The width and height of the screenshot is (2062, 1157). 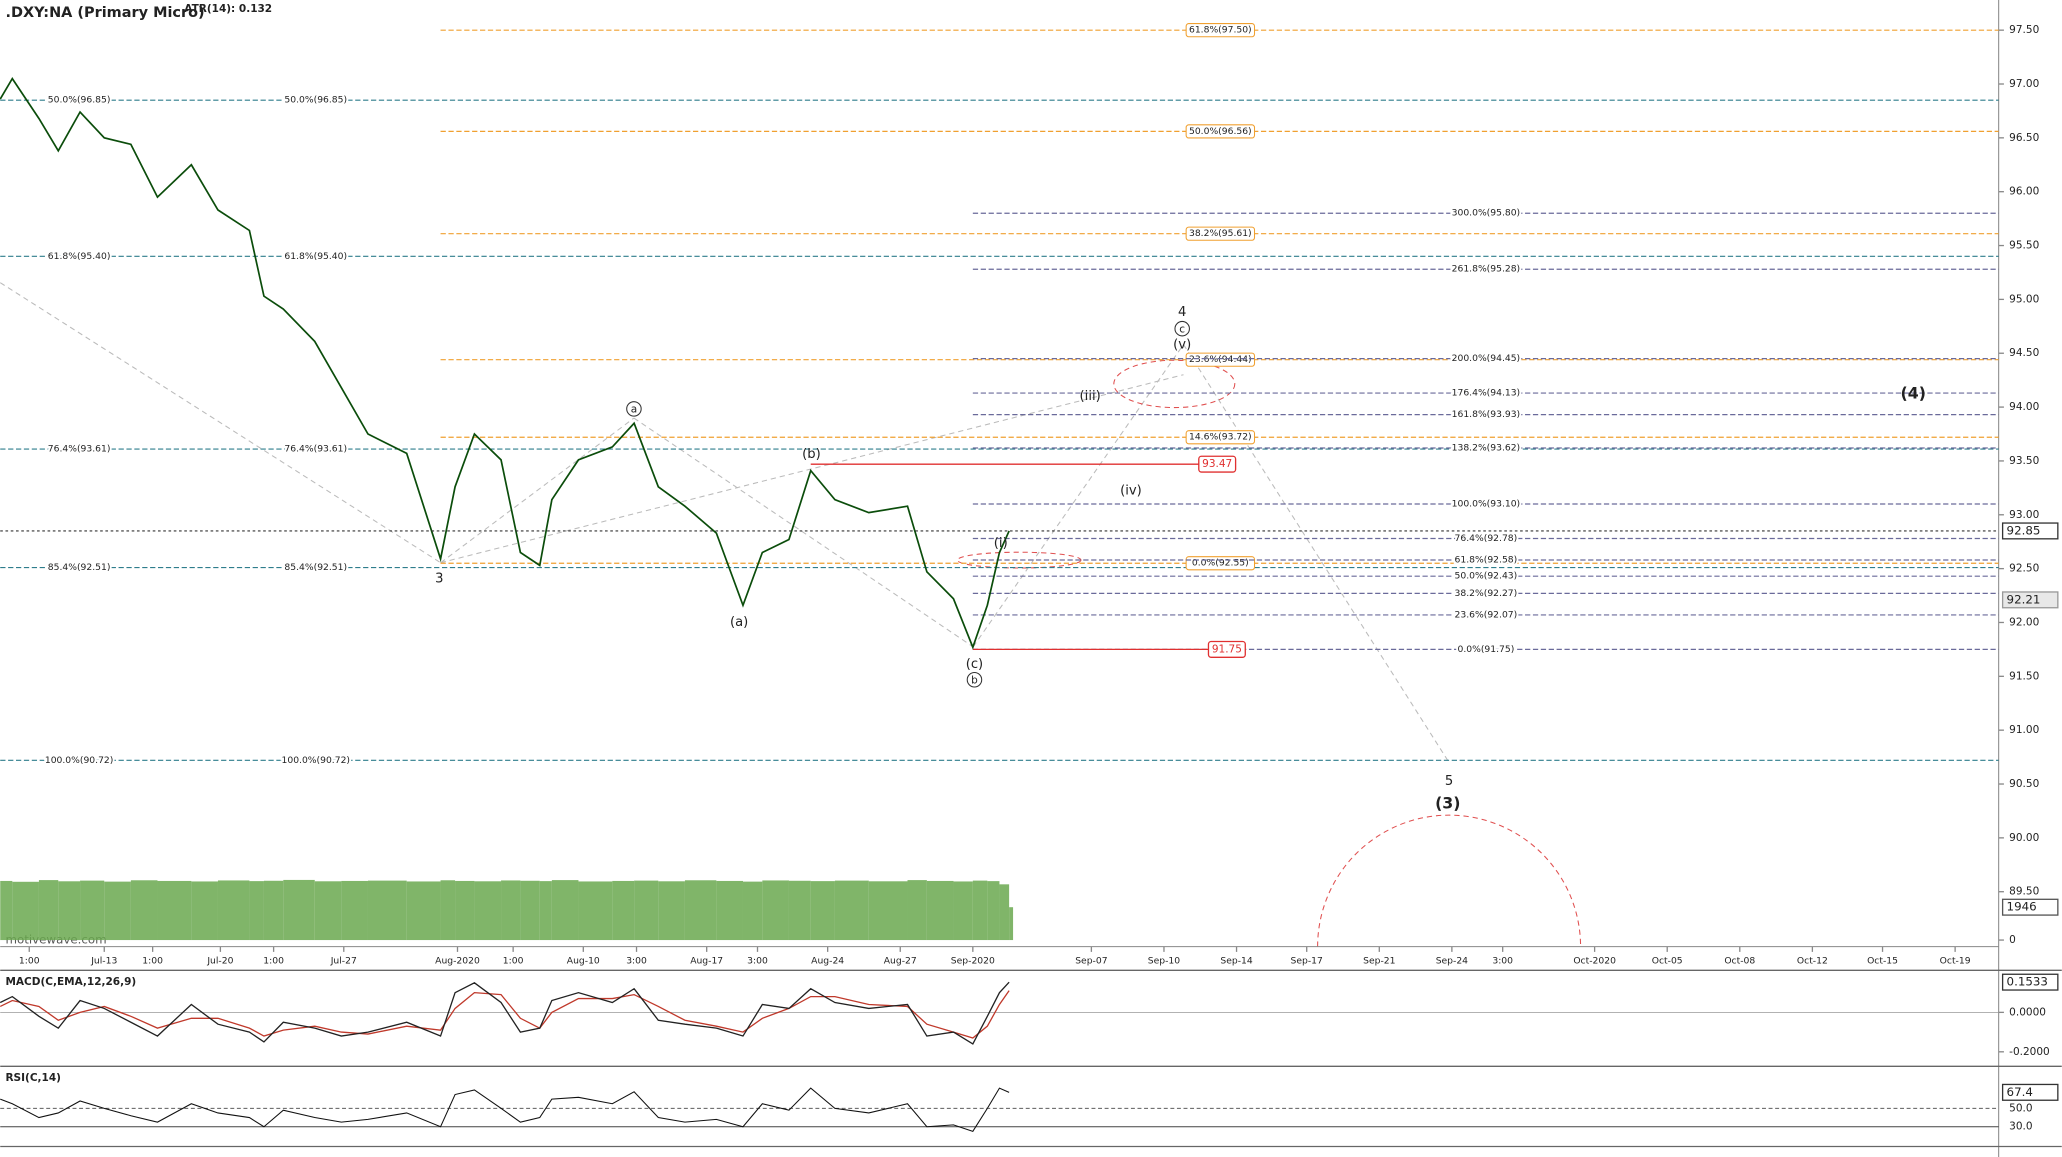 I want to click on fib-label: 138.2%(93.62), so click(x=1486, y=448).